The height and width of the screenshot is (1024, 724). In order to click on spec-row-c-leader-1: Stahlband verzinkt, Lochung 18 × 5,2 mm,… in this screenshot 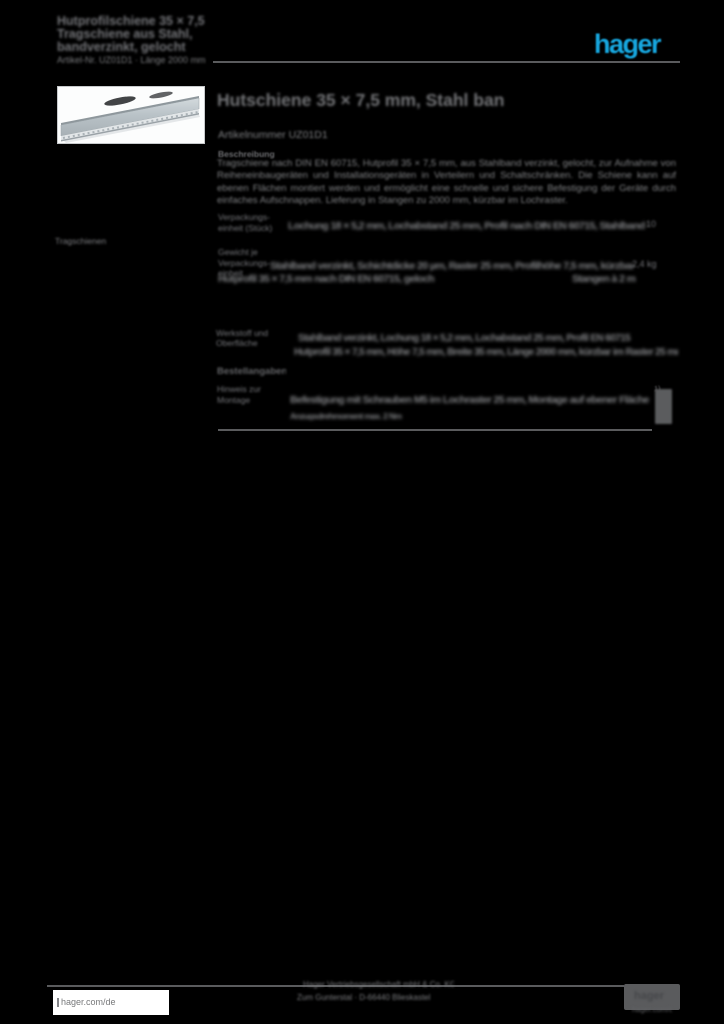, I will do `click(464, 338)`.